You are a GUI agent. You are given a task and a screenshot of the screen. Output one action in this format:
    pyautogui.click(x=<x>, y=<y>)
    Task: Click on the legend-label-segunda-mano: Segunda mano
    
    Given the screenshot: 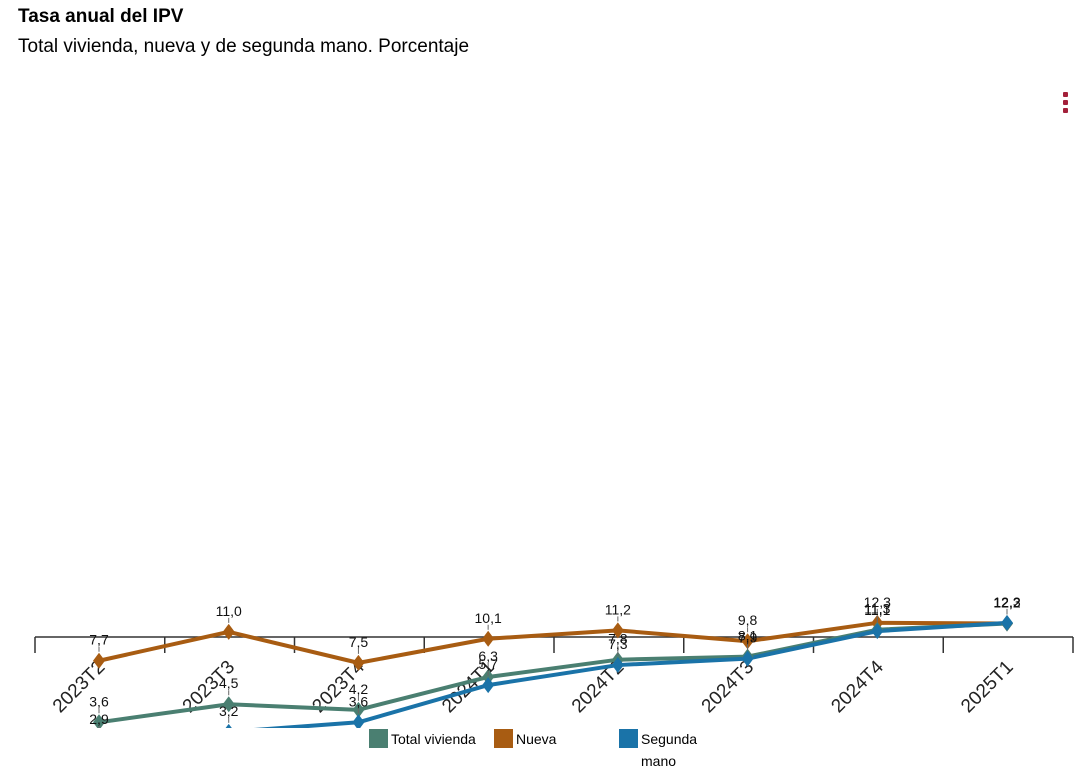 What is the action you would take?
    pyautogui.click(x=669, y=750)
    